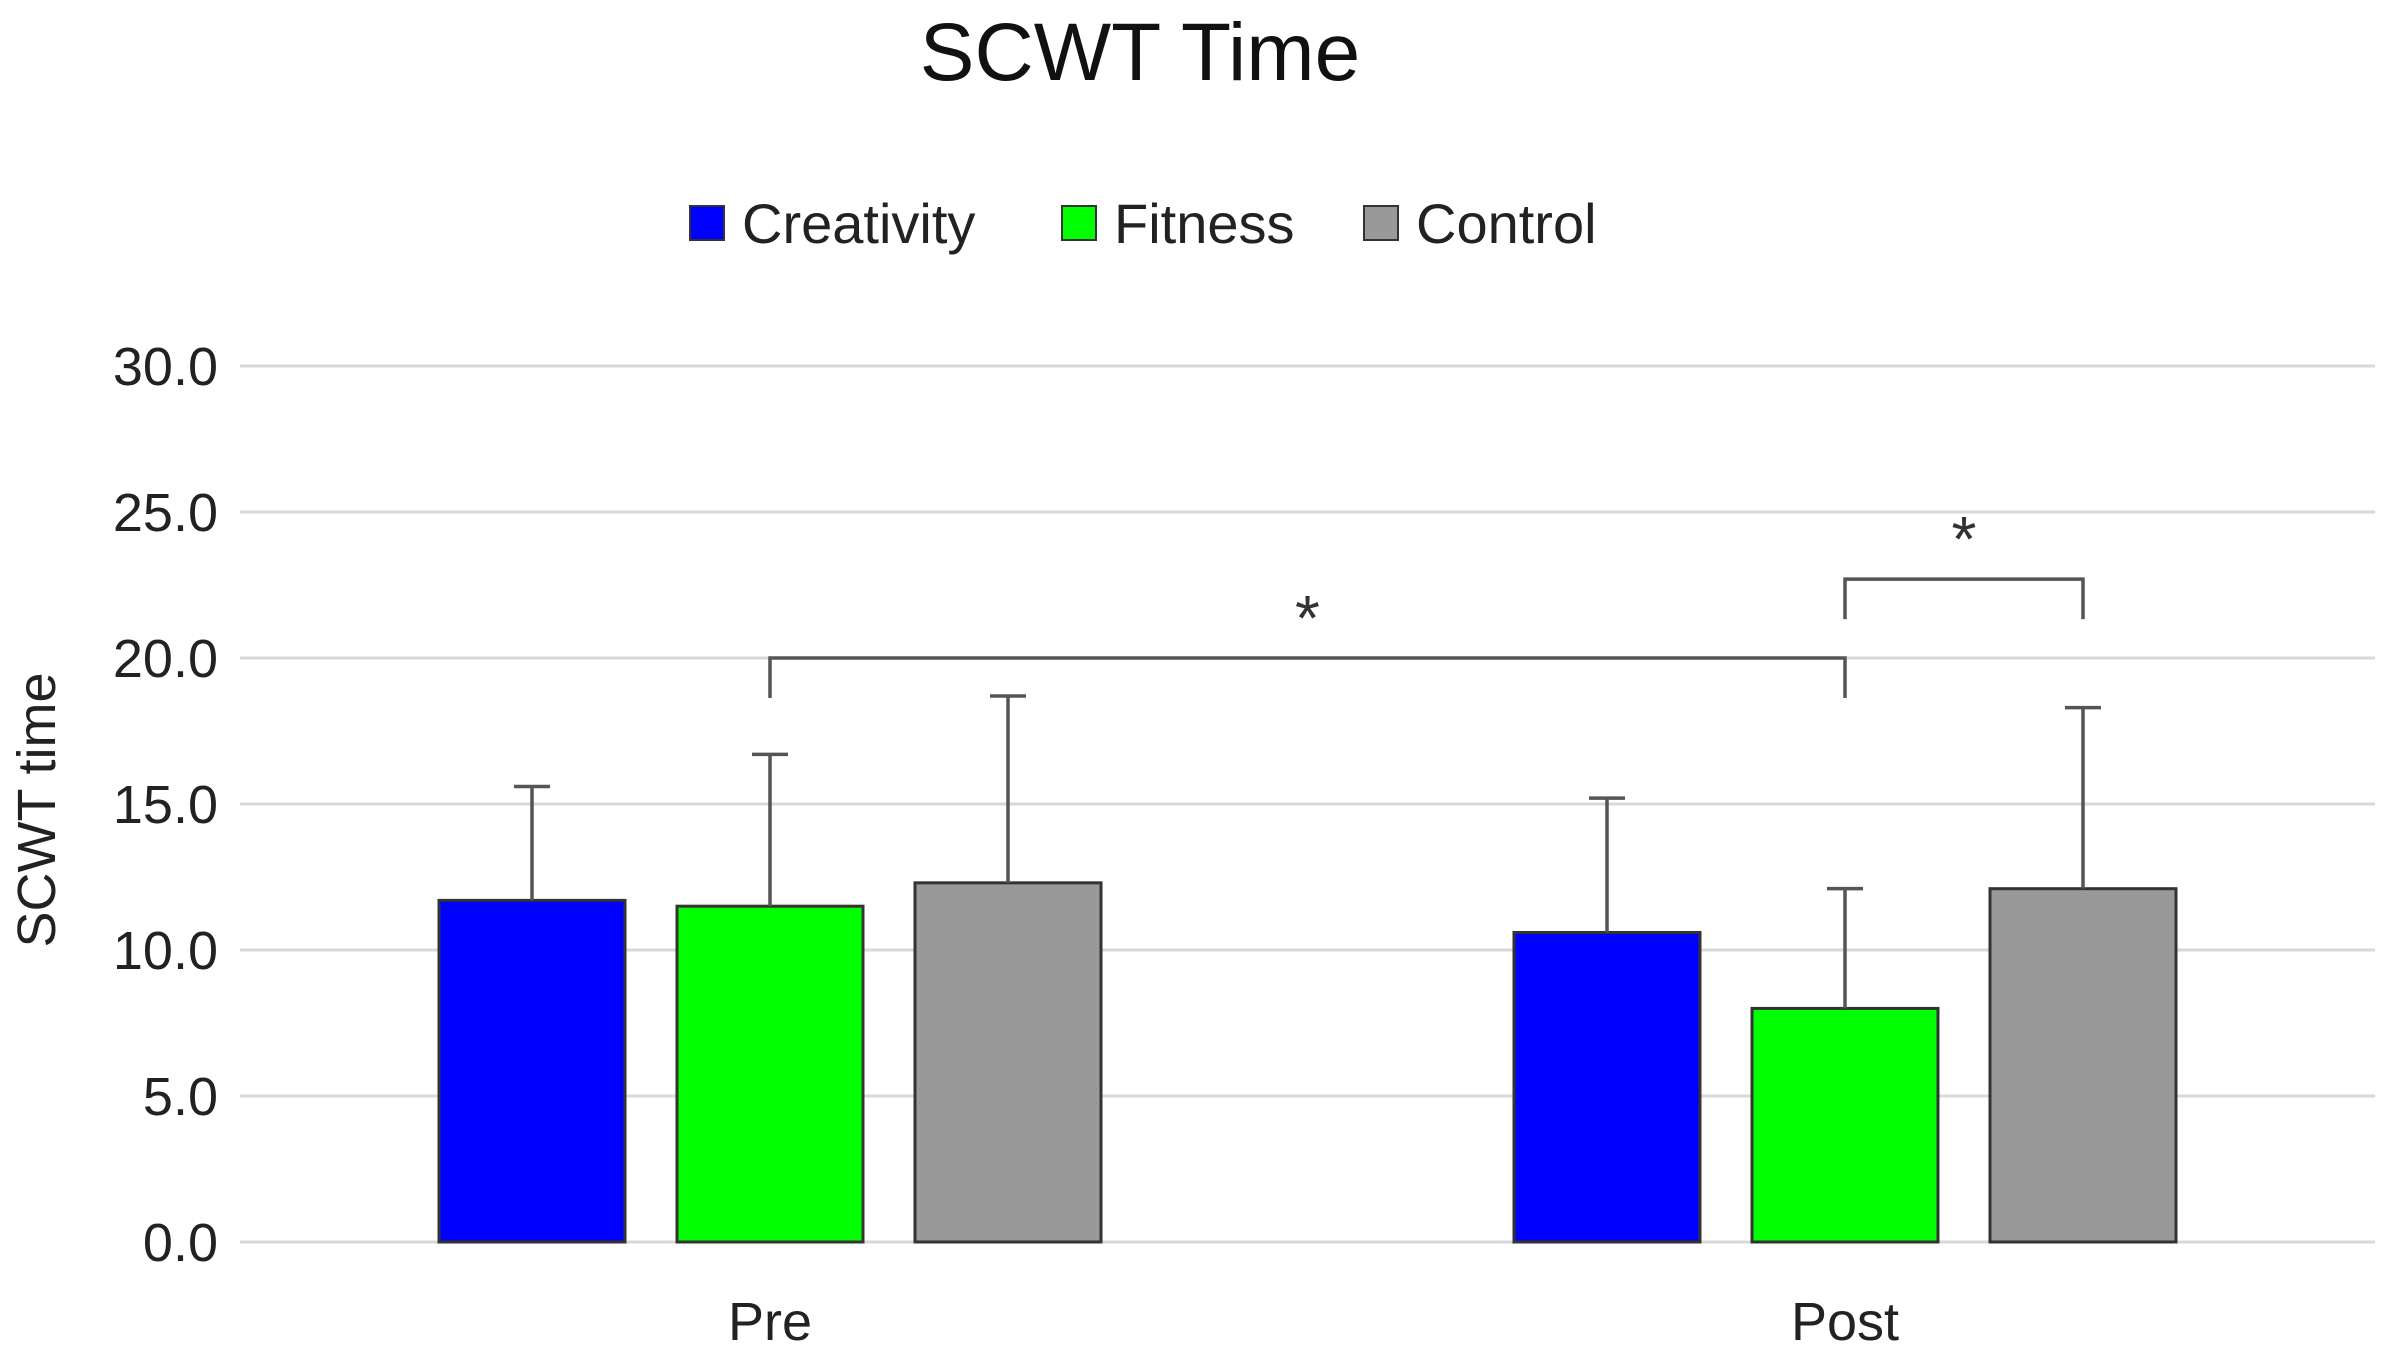 Image resolution: width=2390 pixels, height=1360 pixels. What do you see at coordinates (532, 842) in the screenshot?
I see `error-bar-pre-creativity` at bounding box center [532, 842].